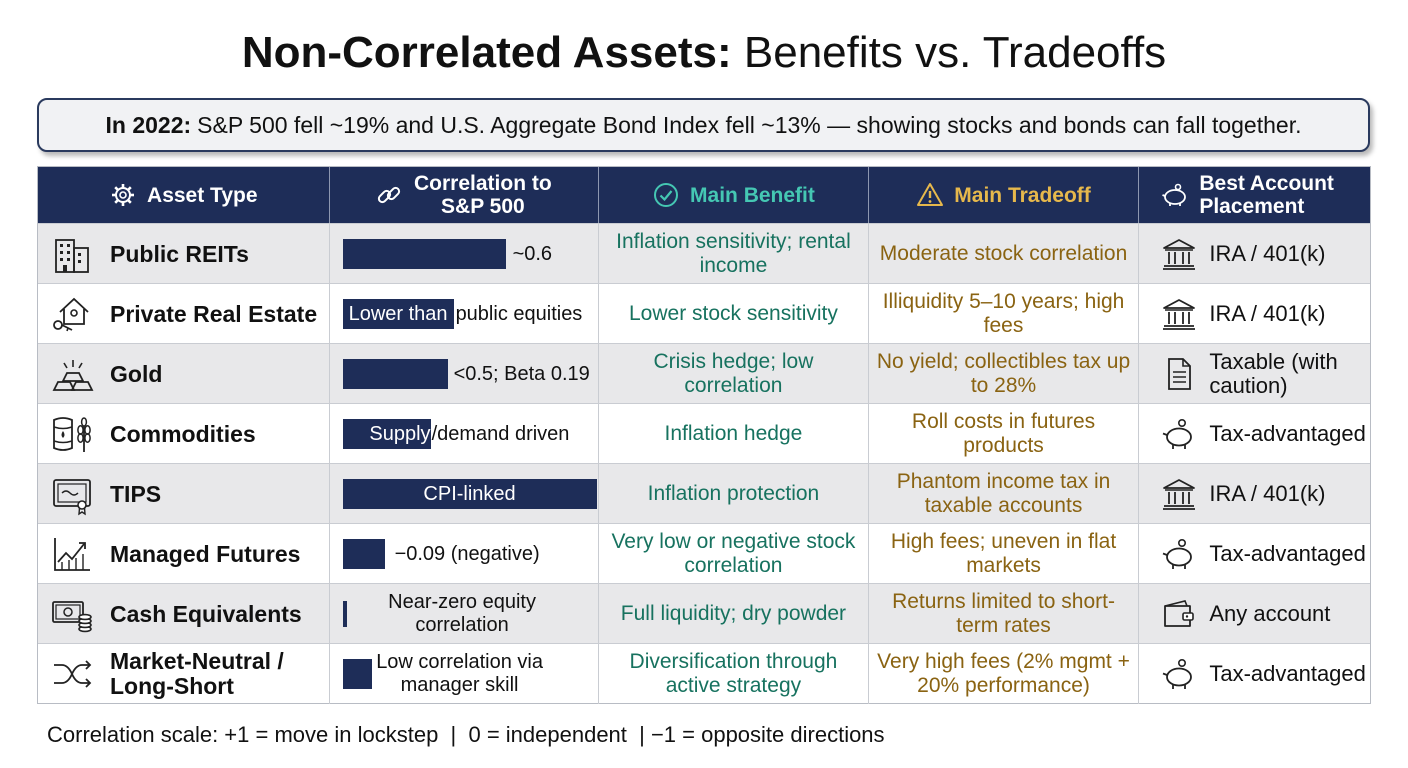 The width and height of the screenshot is (1408, 768). What do you see at coordinates (483, 195) in the screenshot?
I see `header-correlation-label: Correlation to S&P 500` at bounding box center [483, 195].